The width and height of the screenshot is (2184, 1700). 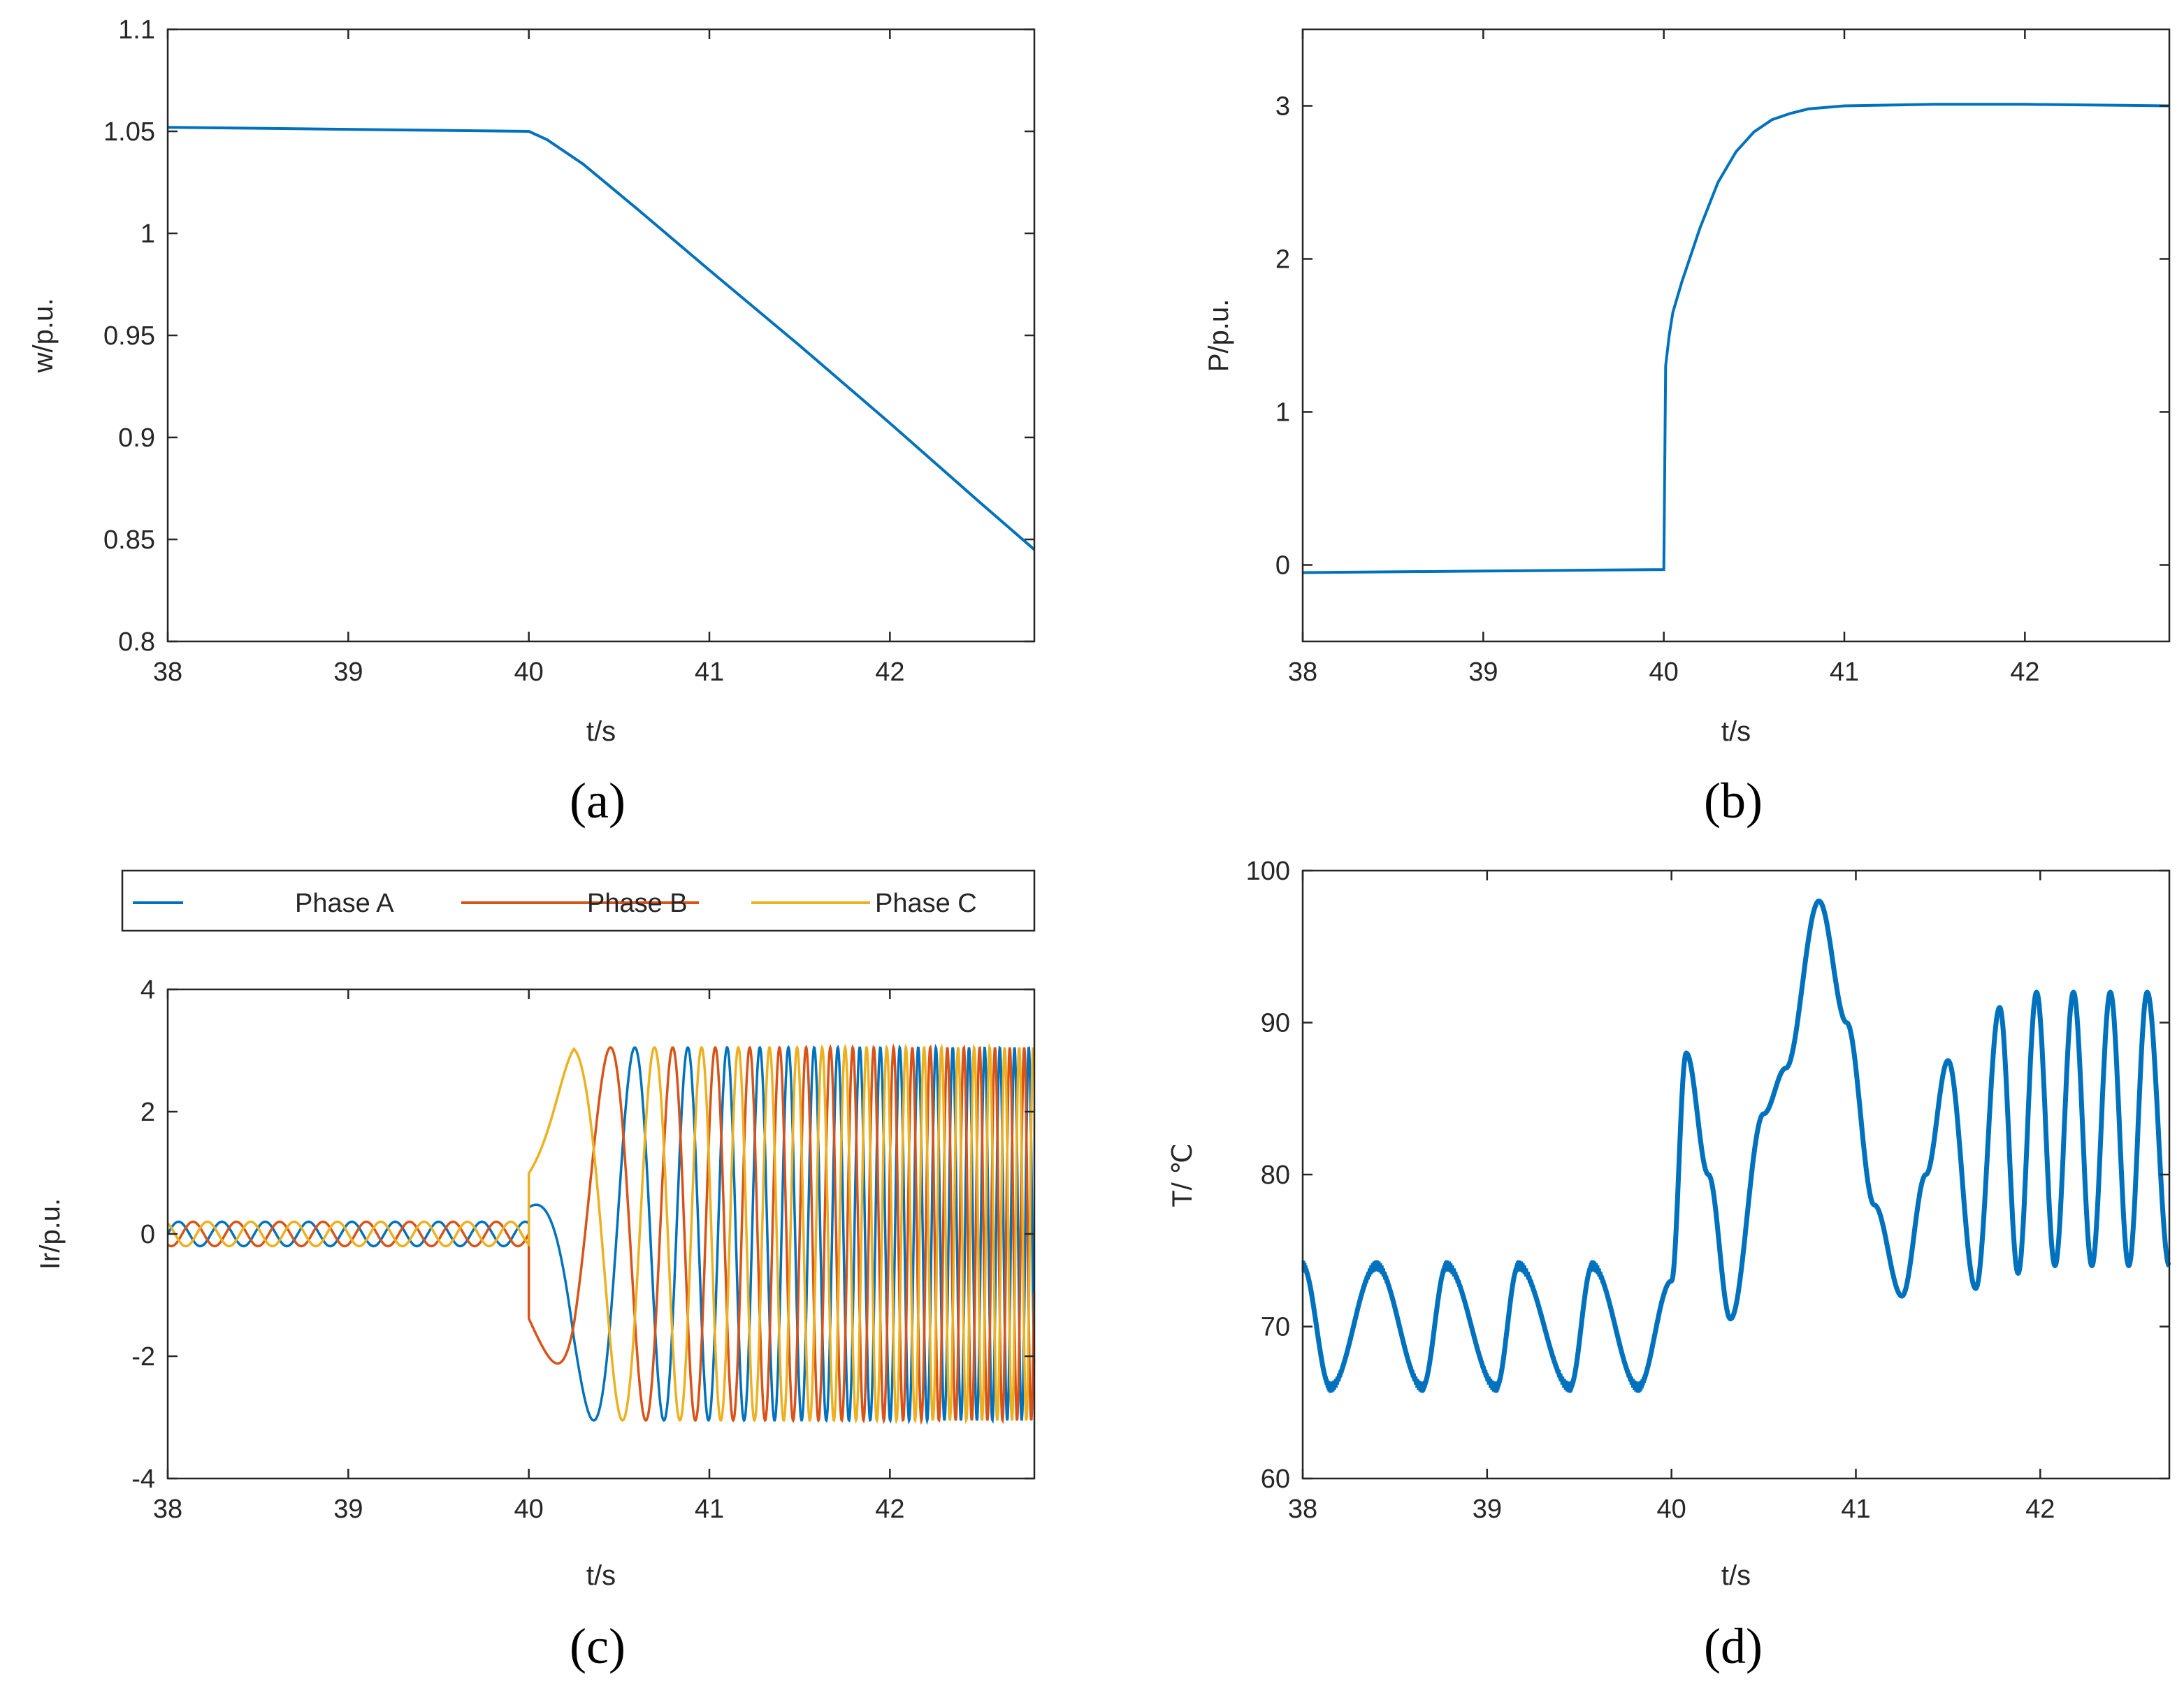 I want to click on series-line-phase-a, so click(x=601, y=1234).